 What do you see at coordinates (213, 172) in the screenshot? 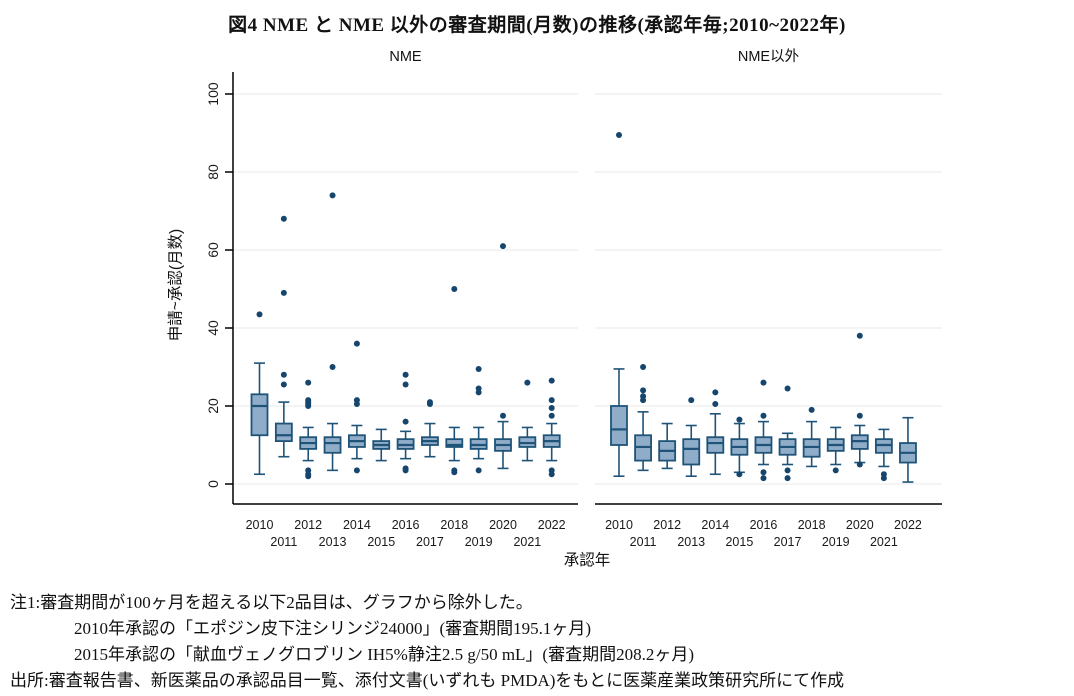
I see `y-tick-label: 80` at bounding box center [213, 172].